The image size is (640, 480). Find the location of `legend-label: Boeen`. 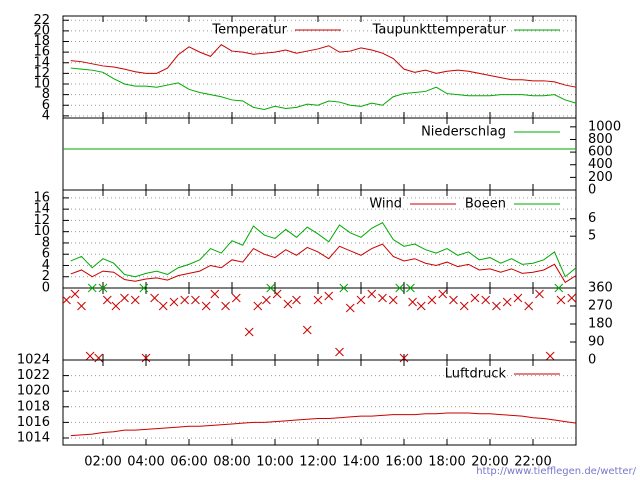

legend-label: Boeen is located at coordinates (485, 204).